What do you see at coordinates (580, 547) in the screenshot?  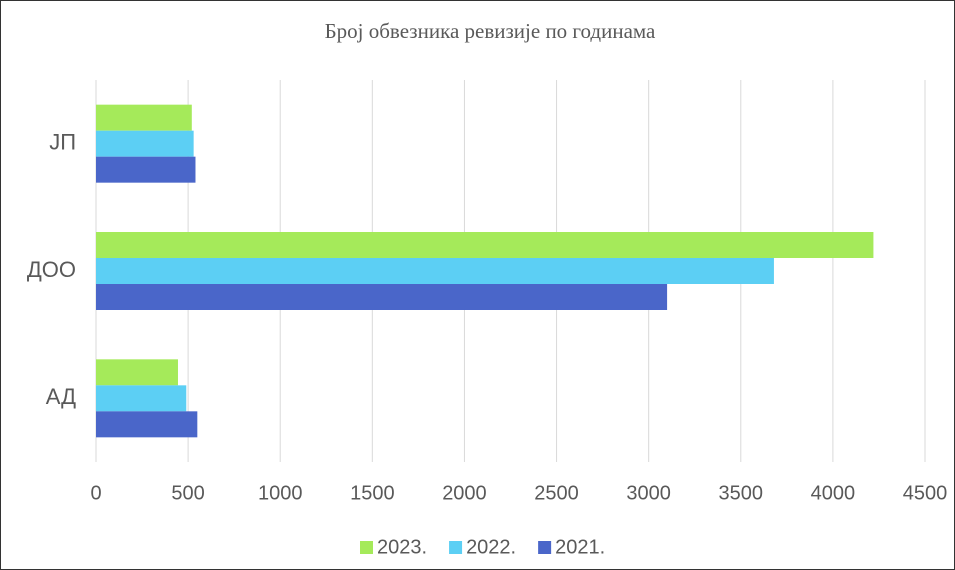 I see `legend-label: 2021.` at bounding box center [580, 547].